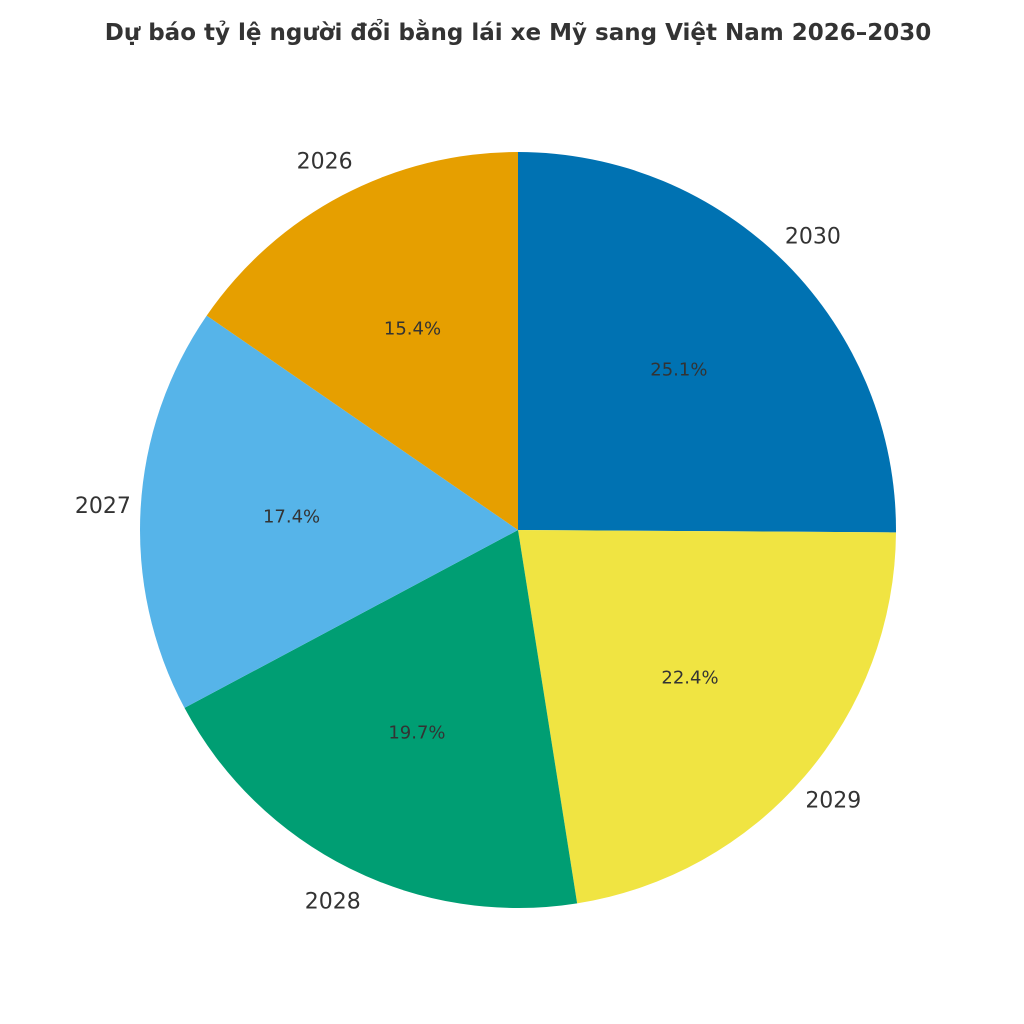  I want to click on pie-slice-2028, so click(381, 719).